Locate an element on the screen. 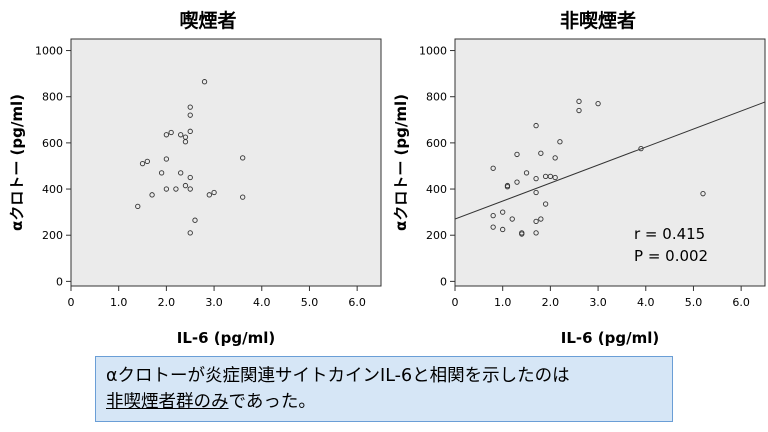 The width and height of the screenshot is (768, 432). regression-line is located at coordinates (610, 160).